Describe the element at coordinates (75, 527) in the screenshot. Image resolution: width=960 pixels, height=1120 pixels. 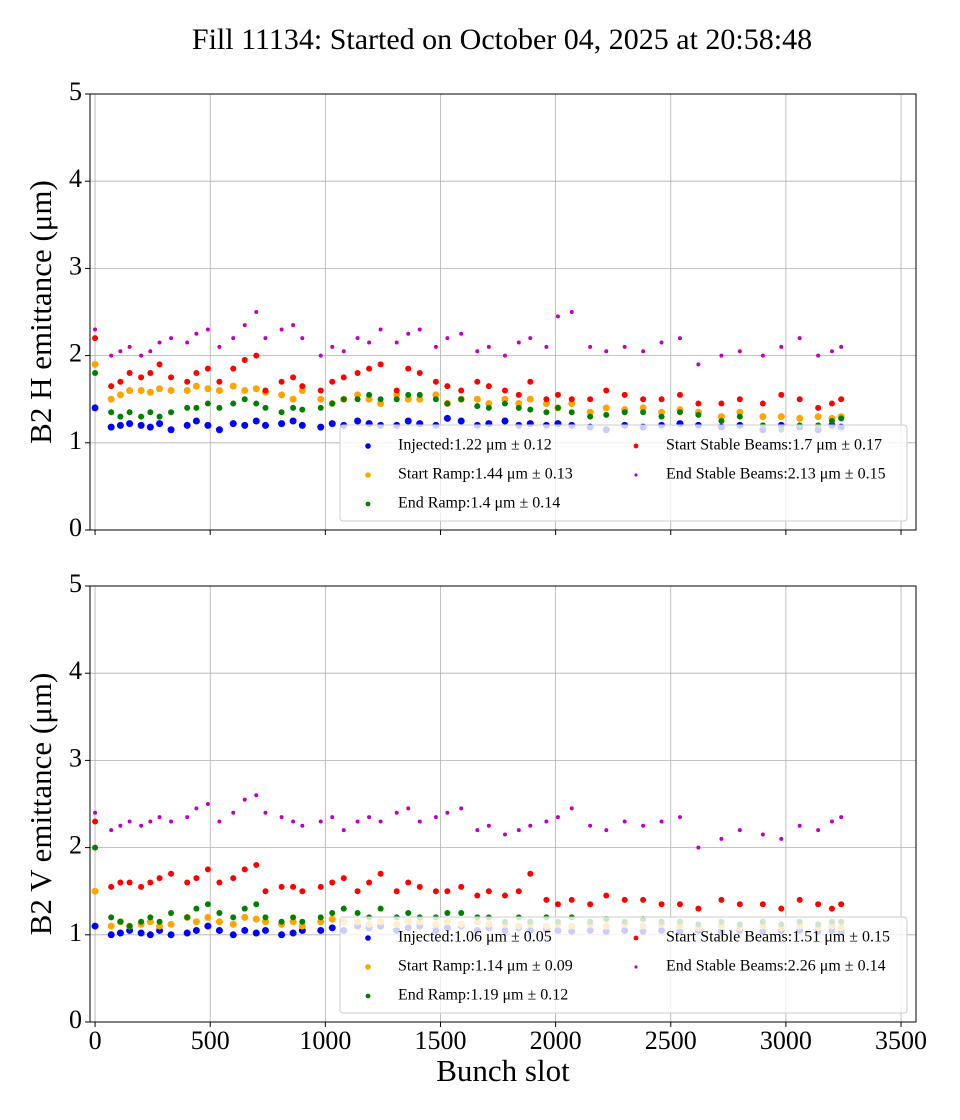
I see `y-tick-label: 0` at that location.